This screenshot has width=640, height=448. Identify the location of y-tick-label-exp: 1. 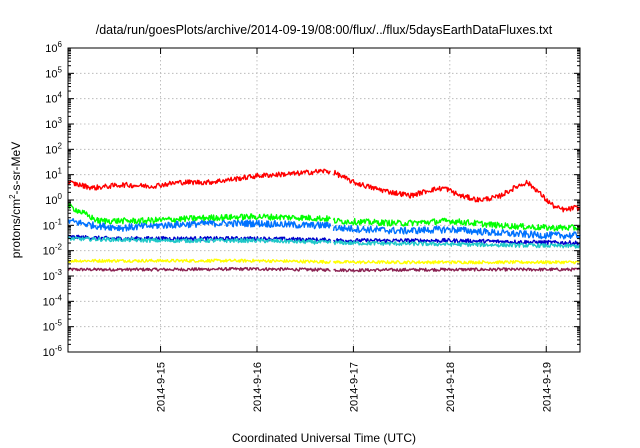
(60, 171).